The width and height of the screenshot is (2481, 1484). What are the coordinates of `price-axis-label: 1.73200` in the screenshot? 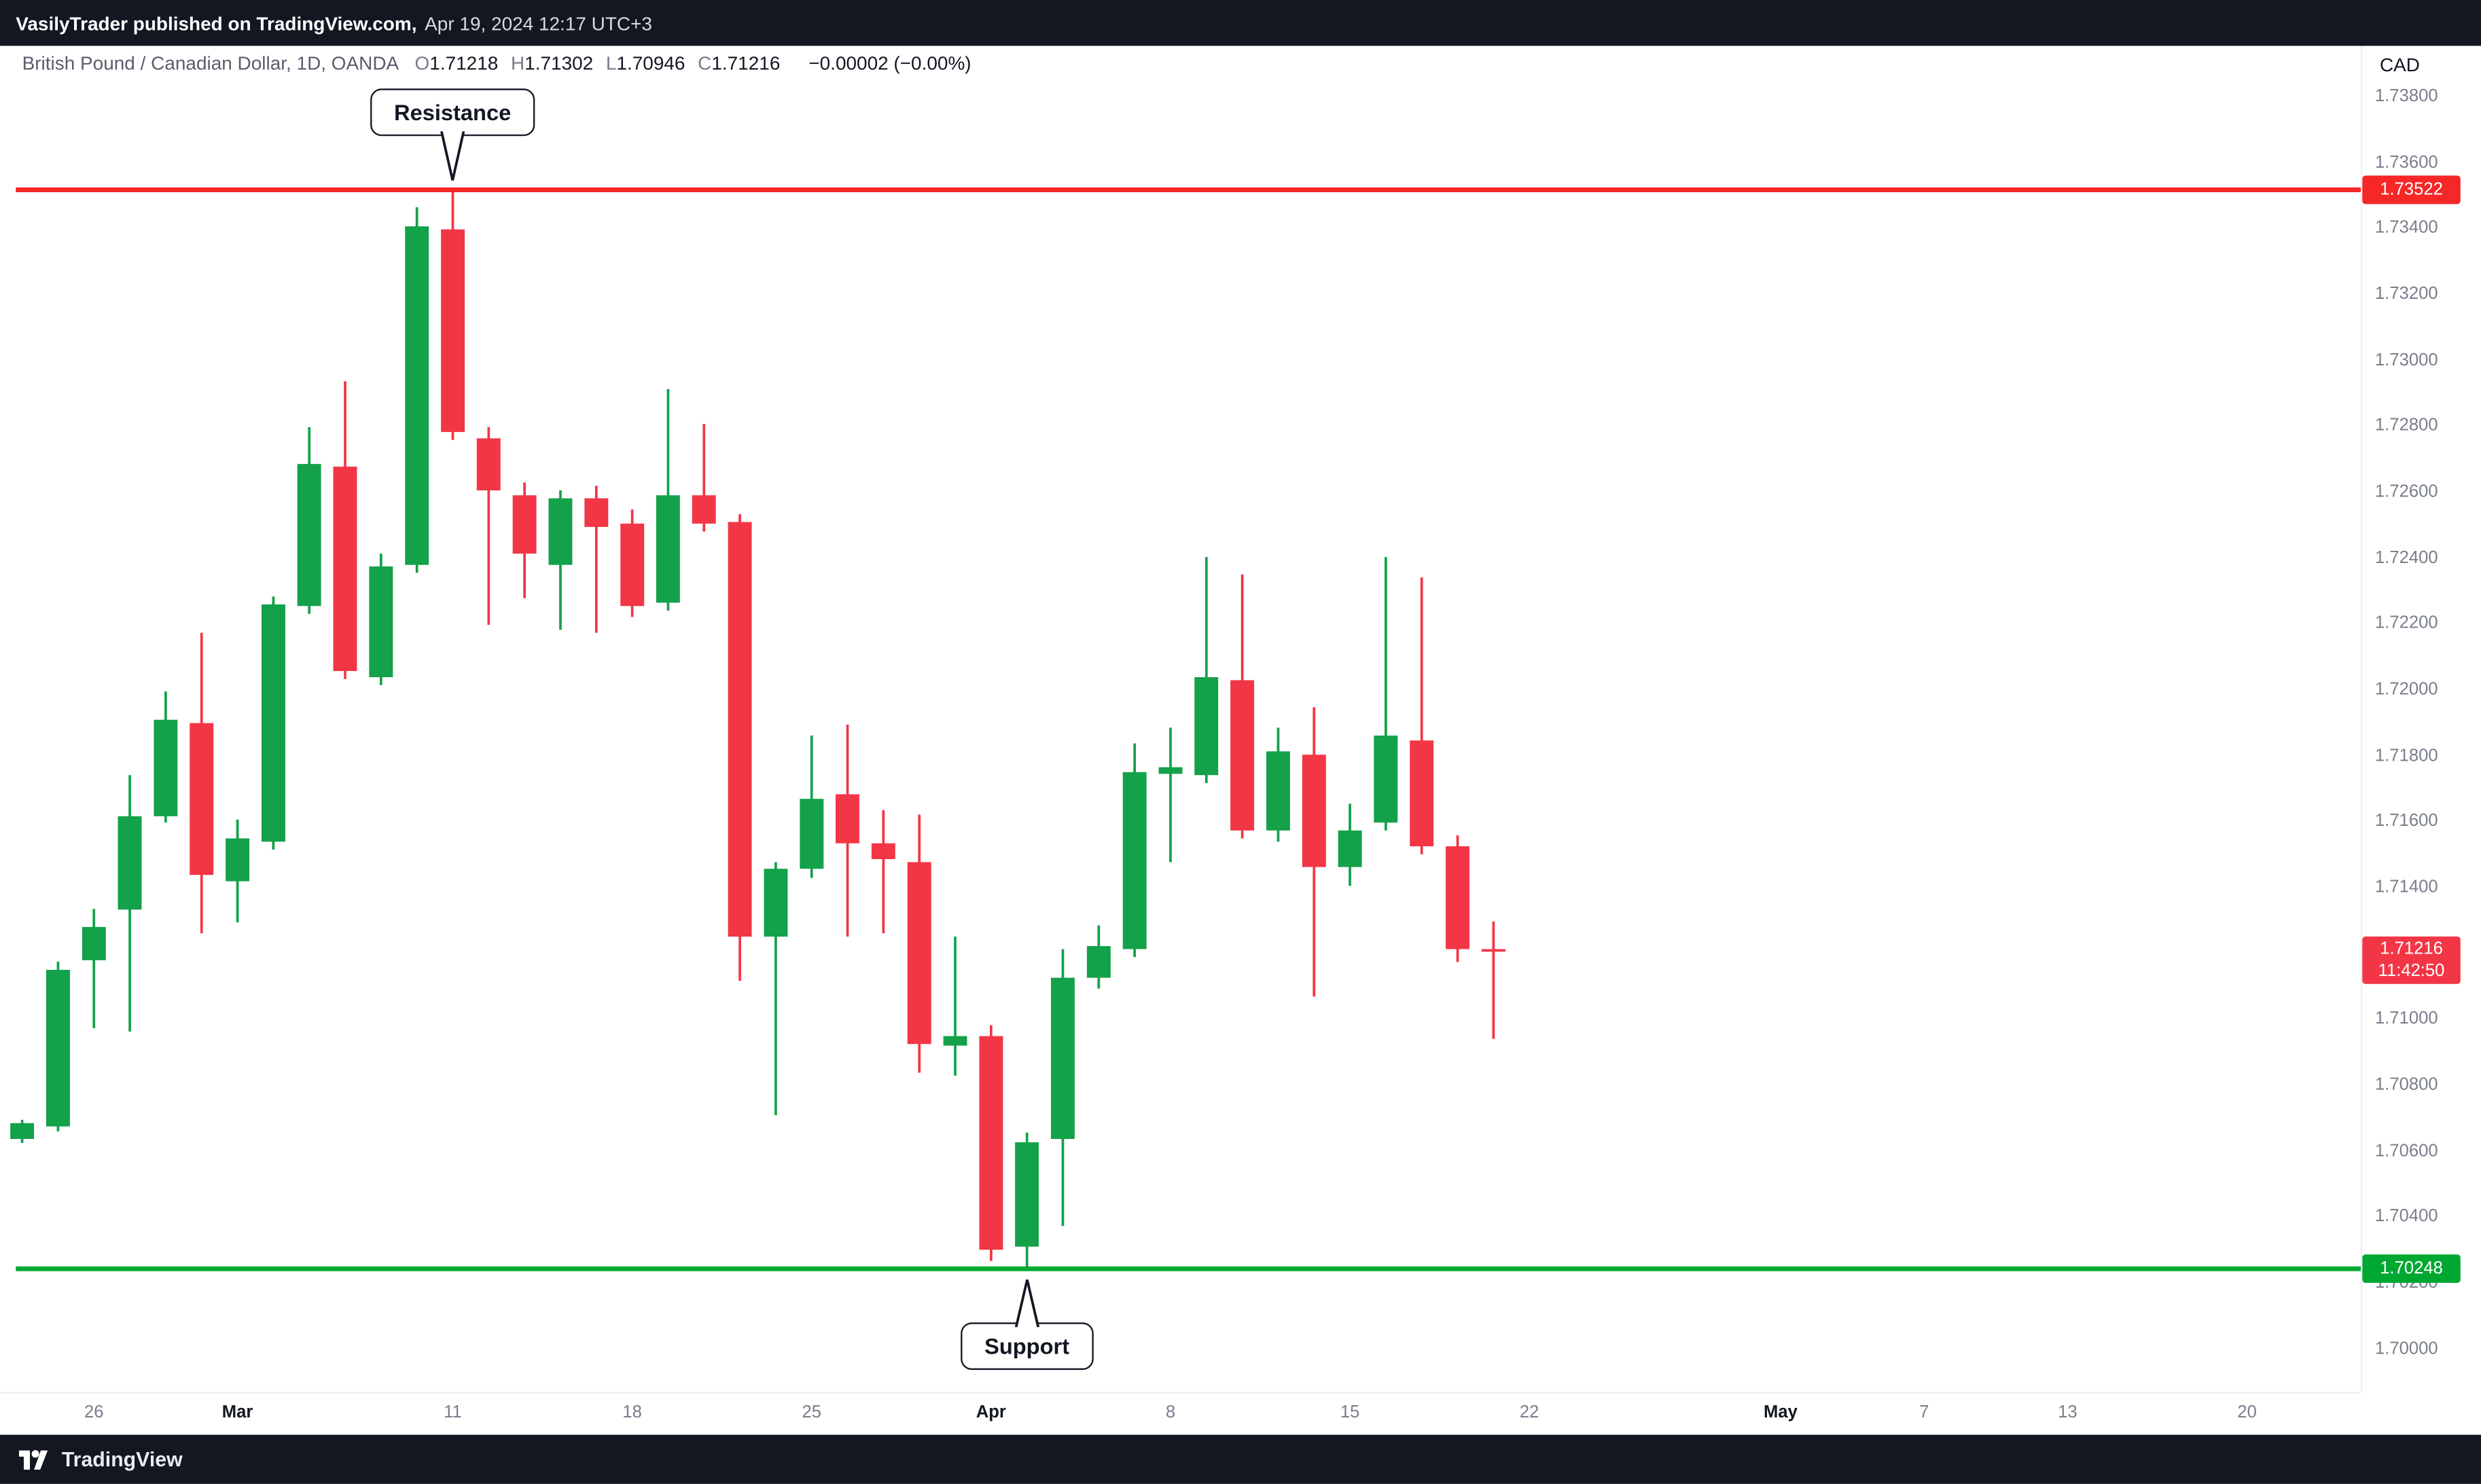 It's located at (2406, 294).